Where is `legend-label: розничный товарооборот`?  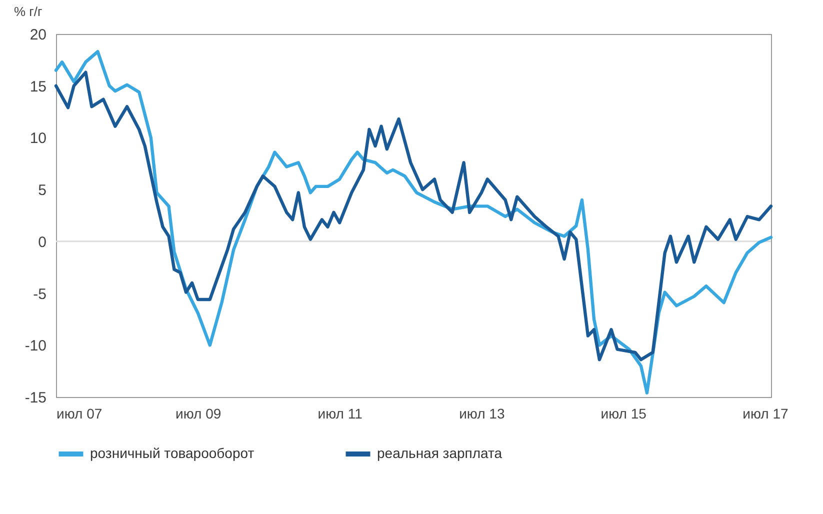 legend-label: розничный товарооборот is located at coordinates (172, 453).